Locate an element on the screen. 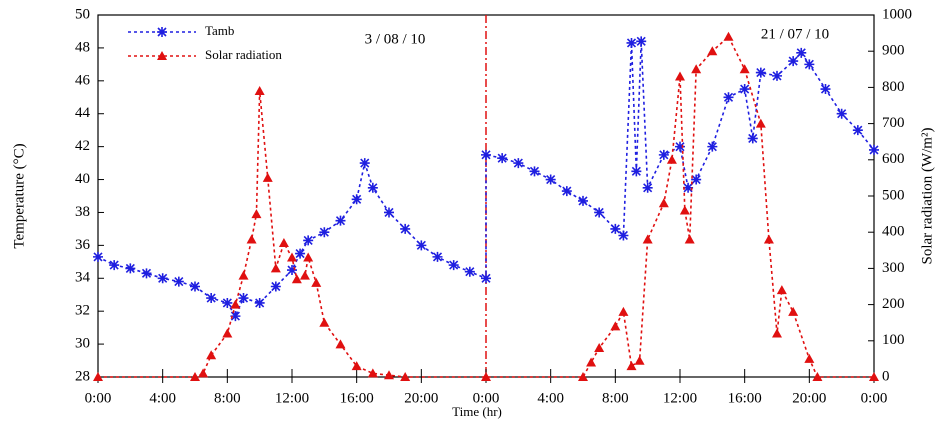  y-tick-label: 42 is located at coordinates (82, 146).